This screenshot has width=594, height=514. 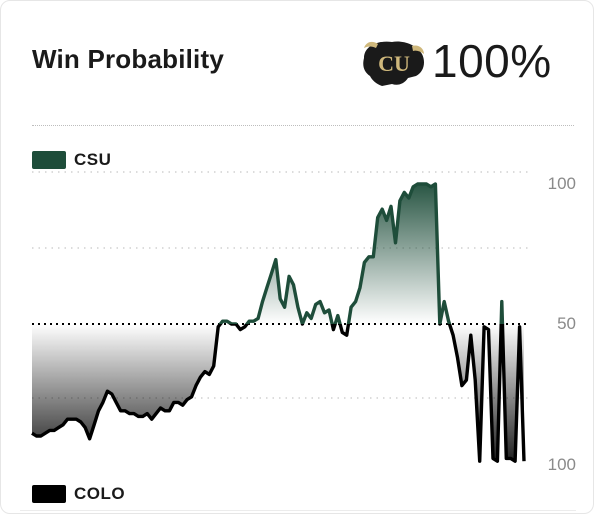 I want to click on win-probability-value: 100%, so click(x=492, y=61).